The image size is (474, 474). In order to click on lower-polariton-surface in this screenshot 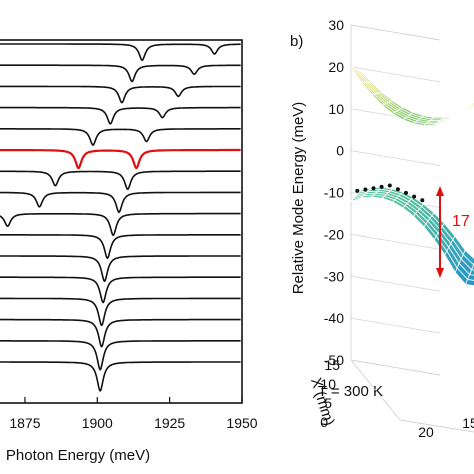, I will do `click(411, 236)`.